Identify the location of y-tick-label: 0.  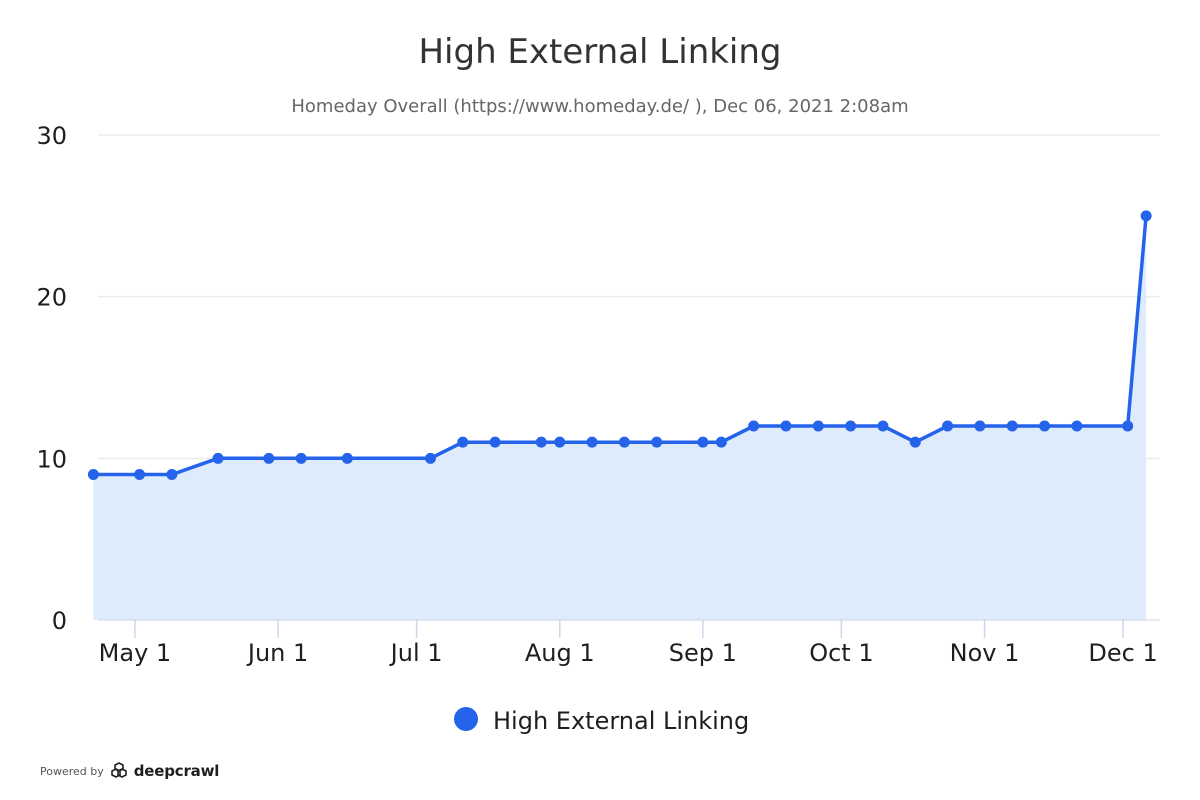
(59, 621).